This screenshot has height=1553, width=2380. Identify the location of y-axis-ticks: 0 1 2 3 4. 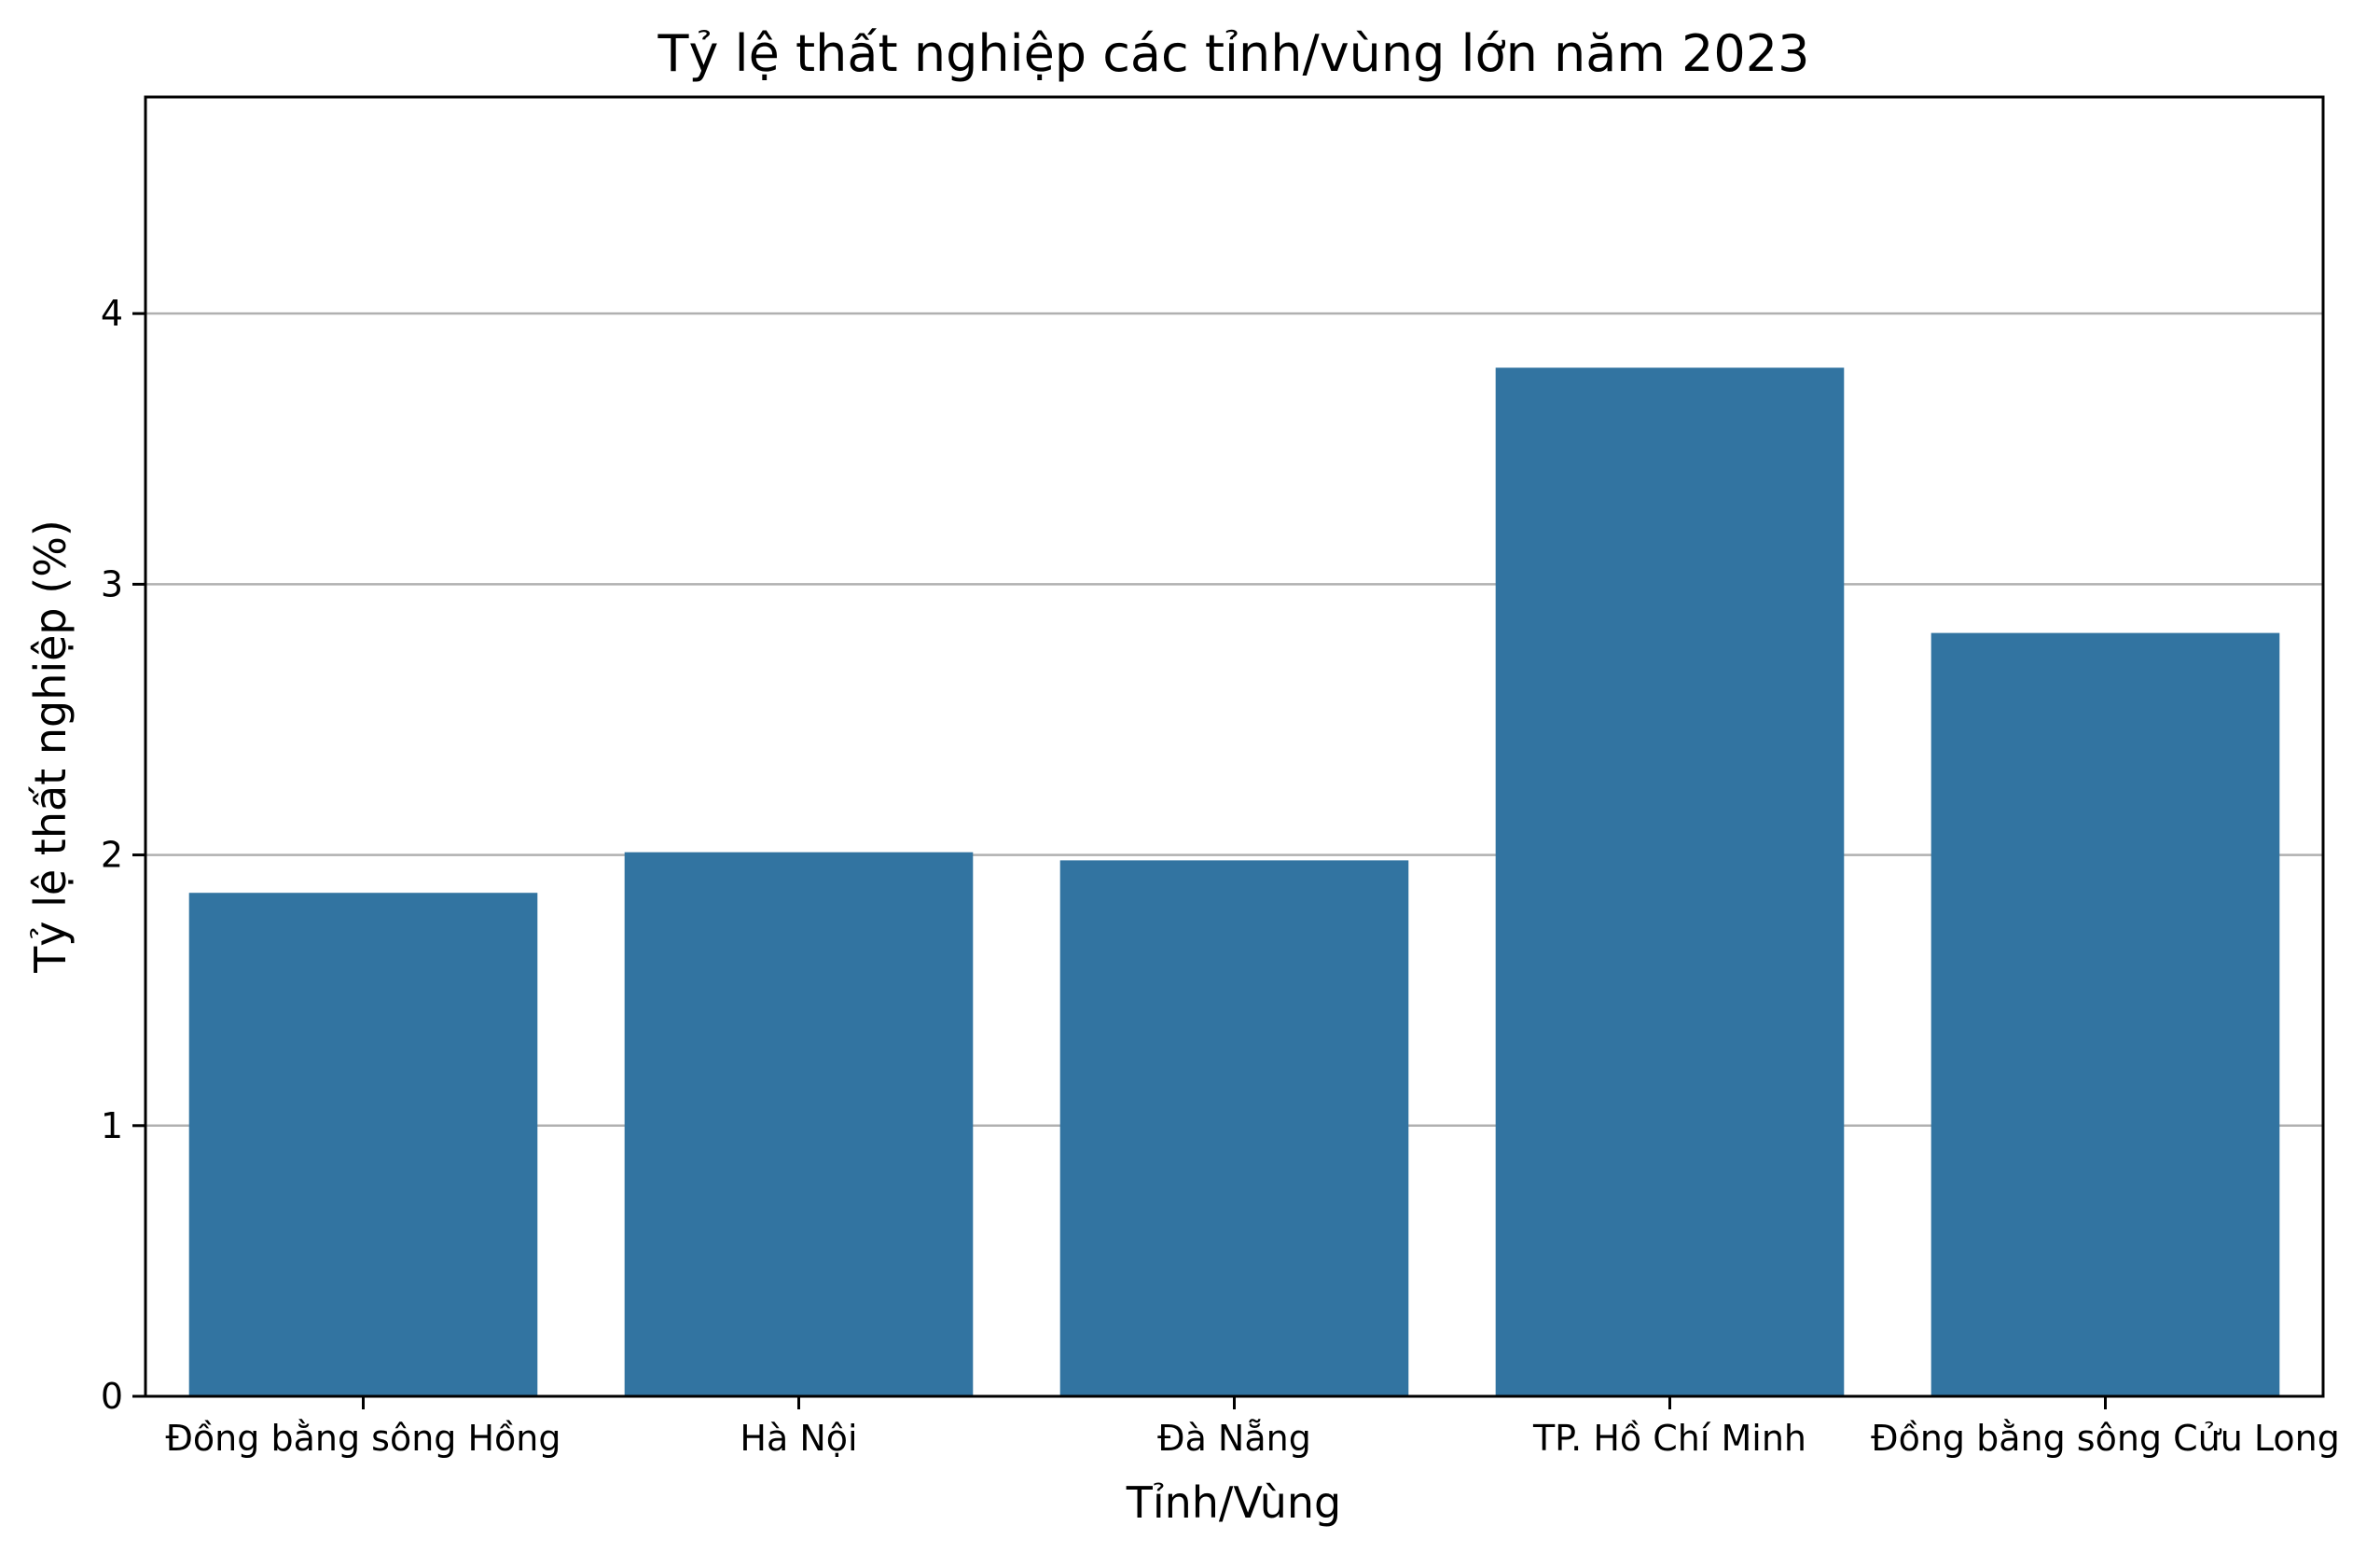
(123, 855).